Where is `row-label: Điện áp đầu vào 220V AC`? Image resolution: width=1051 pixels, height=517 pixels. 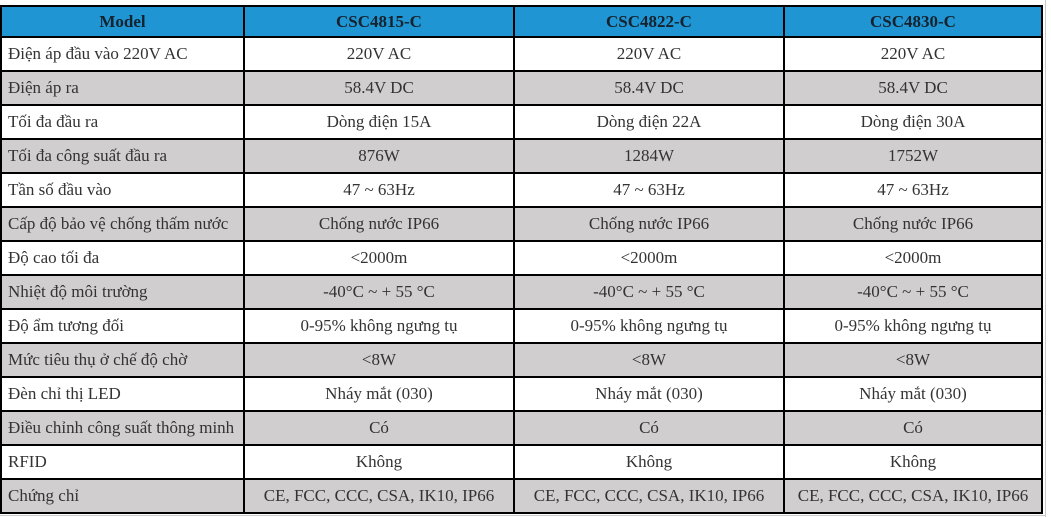
row-label: Điện áp đầu vào 220V AC is located at coordinates (122, 54).